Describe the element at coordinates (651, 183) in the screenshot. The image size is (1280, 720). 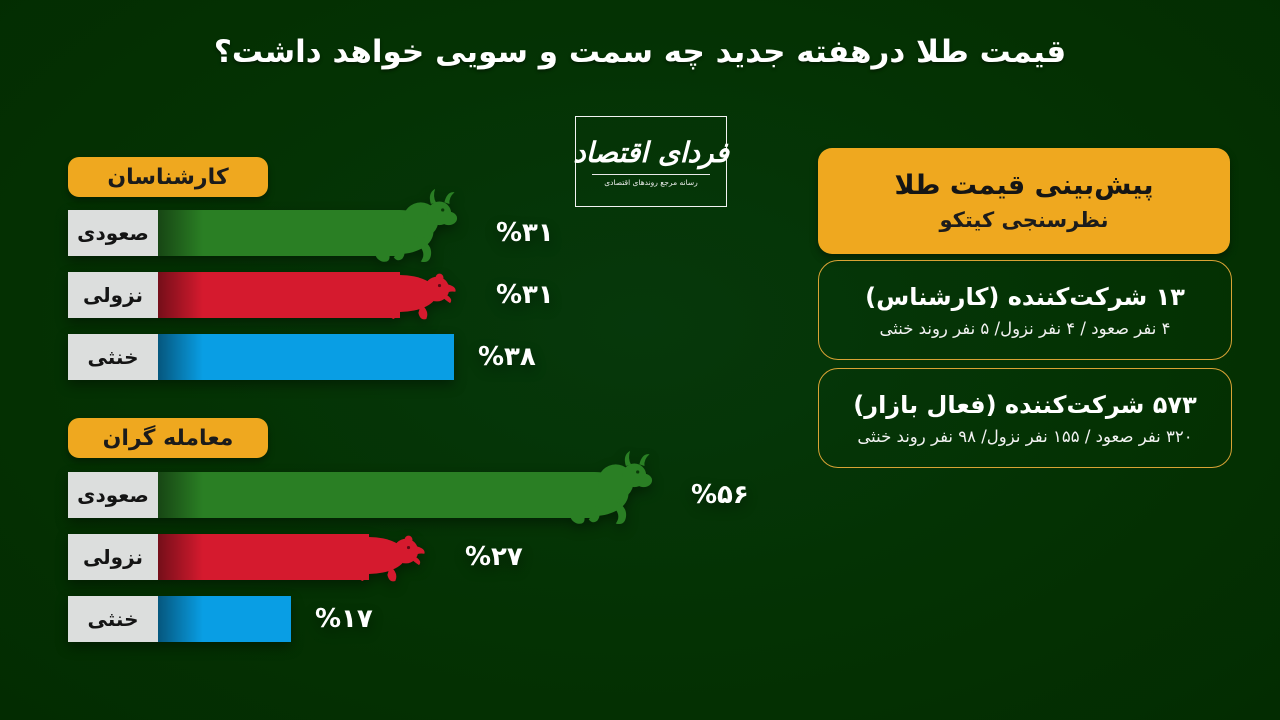
I see `logo-tagline: رسانه مرجع روندهای اقتصادی` at that location.